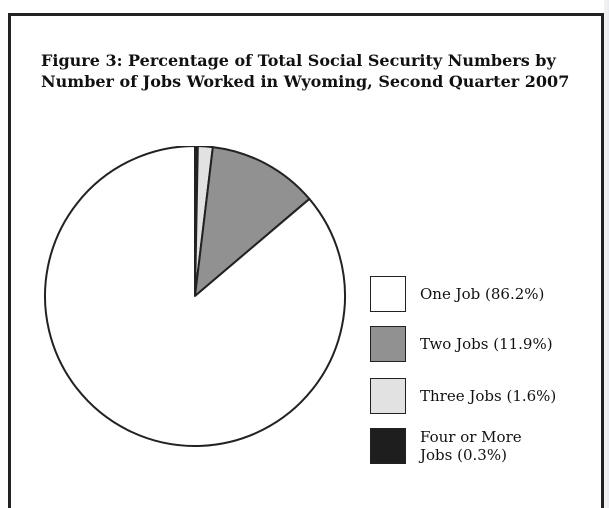  I want to click on legend-label-three-jobs: Three Jobs (1.6%), so click(488, 396).